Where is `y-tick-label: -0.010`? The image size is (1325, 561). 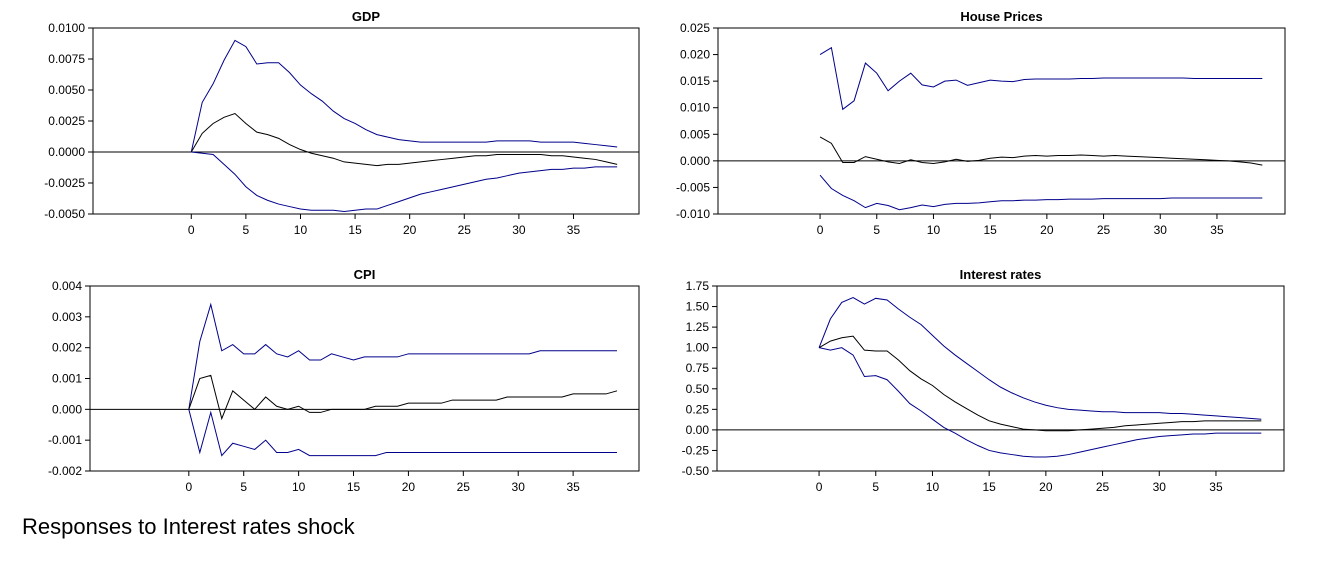 y-tick-label: -0.010 is located at coordinates (693, 214).